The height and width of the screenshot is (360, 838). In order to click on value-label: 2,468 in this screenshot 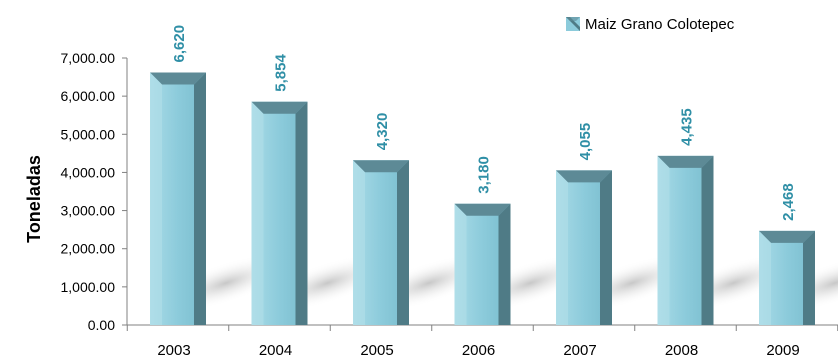, I will do `click(788, 202)`.